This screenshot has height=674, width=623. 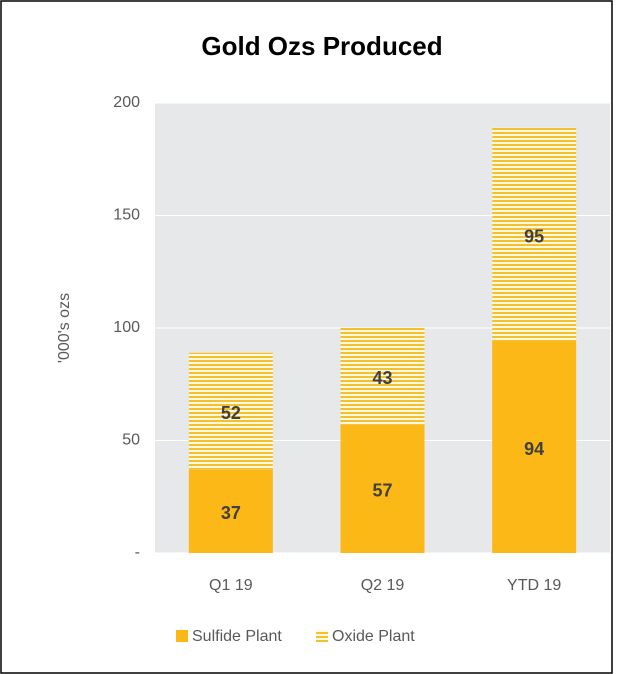 I want to click on y-axis-label: '000's ozs, so click(x=64, y=328).